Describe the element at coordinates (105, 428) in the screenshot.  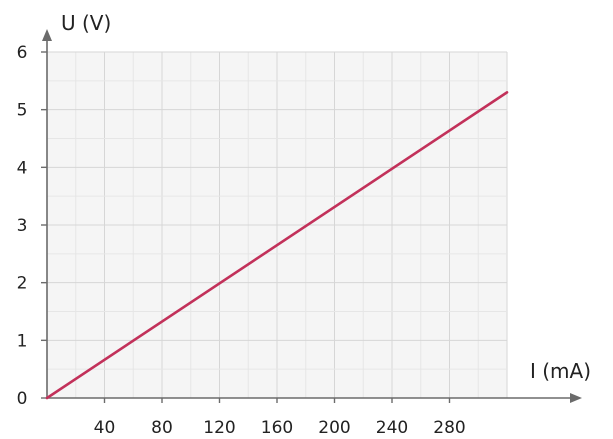
I see `x-tick-label: 40` at that location.